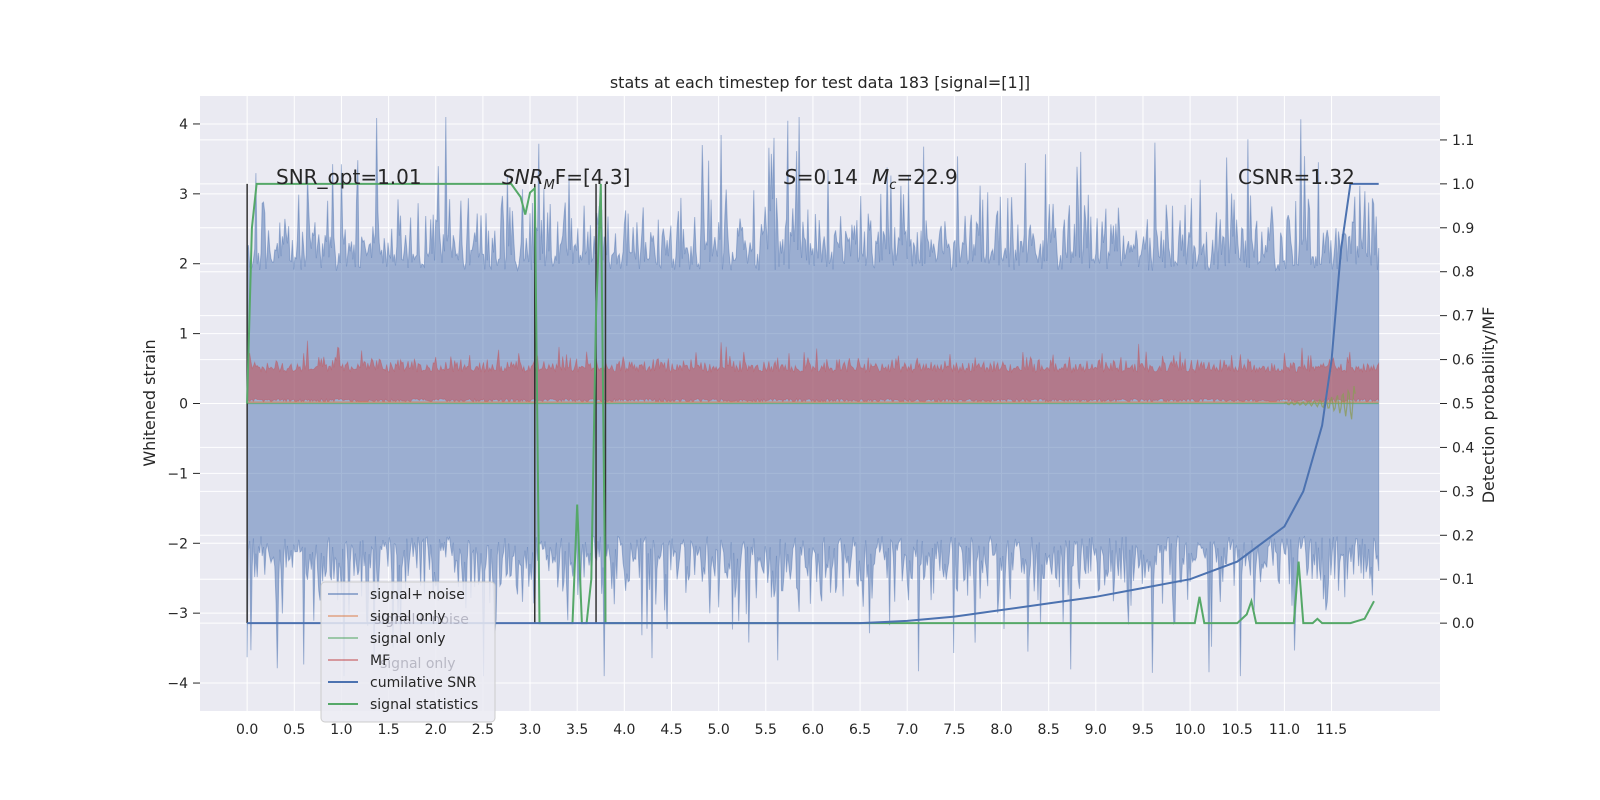  Describe the element at coordinates (624, 730) in the screenshot. I see `x-tick-label: 4.0` at that location.